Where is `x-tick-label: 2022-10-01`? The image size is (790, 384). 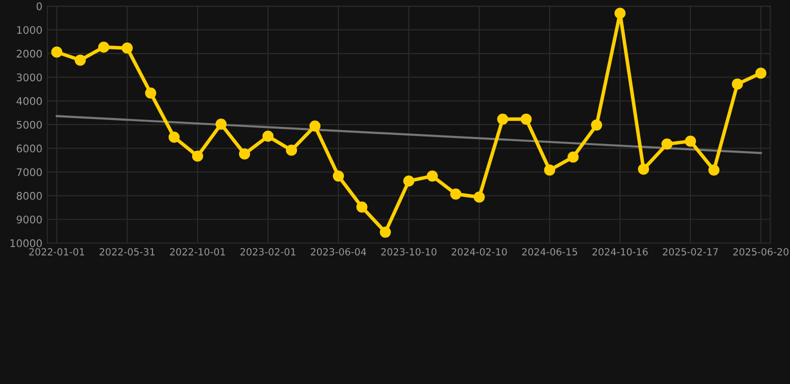
x-tick-label: 2022-10-01 is located at coordinates (197, 252).